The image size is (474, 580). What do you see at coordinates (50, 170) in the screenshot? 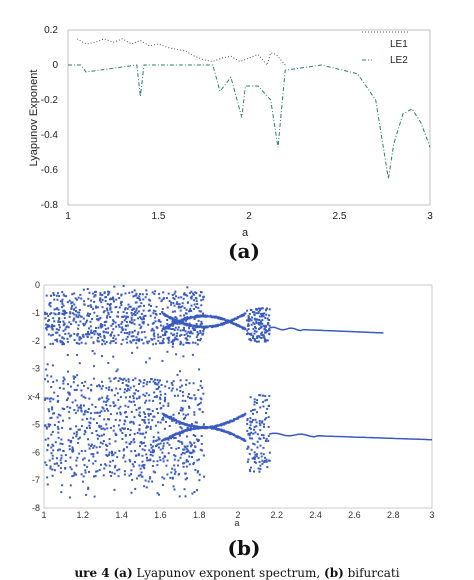
I see `y-tick-a-4: -0.6` at bounding box center [50, 170].